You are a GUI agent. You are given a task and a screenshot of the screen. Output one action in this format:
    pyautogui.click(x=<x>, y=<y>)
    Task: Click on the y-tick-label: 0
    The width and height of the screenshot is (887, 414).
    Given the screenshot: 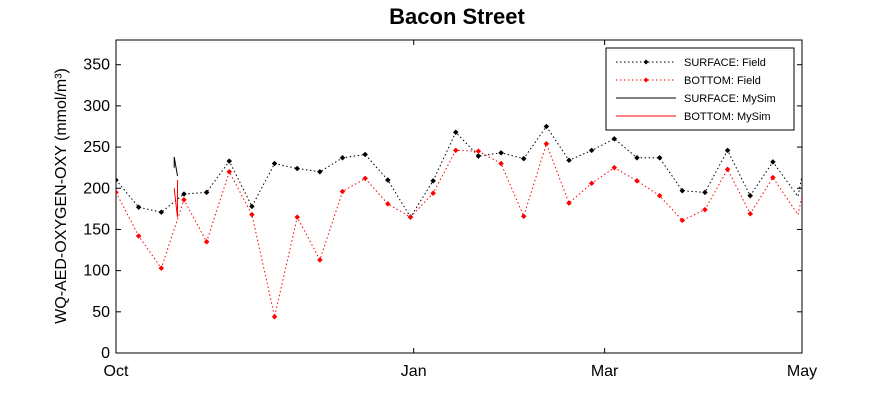 What is the action you would take?
    pyautogui.click(x=105, y=353)
    